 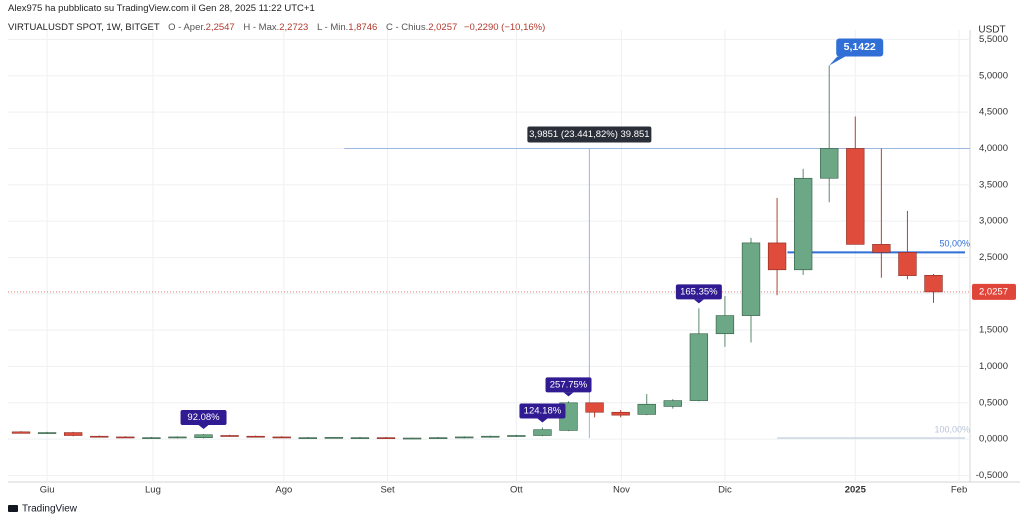 What do you see at coordinates (959, 490) in the screenshot?
I see `x-tick-label: Feb` at bounding box center [959, 490].